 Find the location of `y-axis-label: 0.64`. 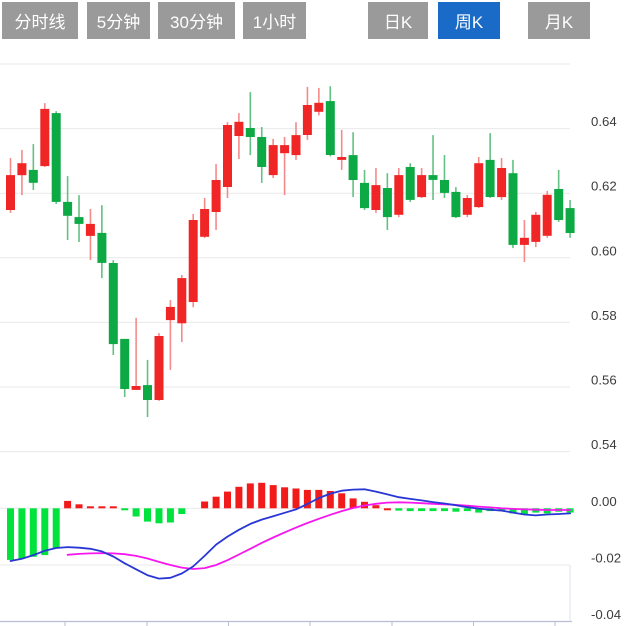

y-axis-label: 0.64 is located at coordinates (604, 121).